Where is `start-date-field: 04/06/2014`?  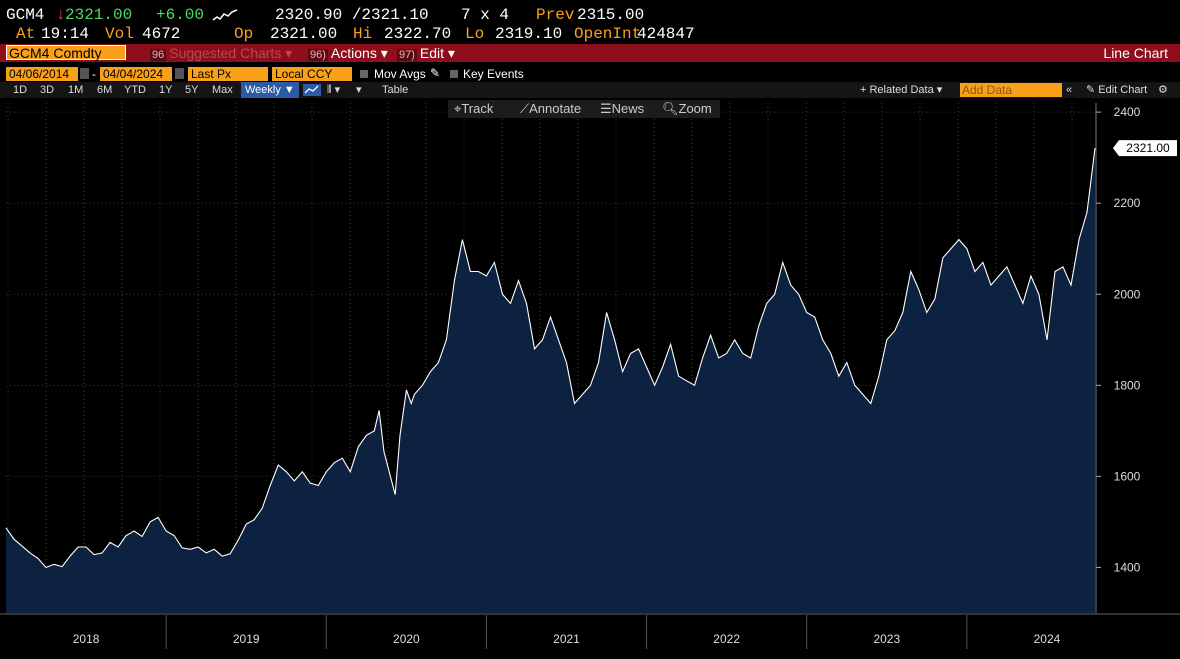
start-date-field: 04/06/2014 is located at coordinates (42, 74).